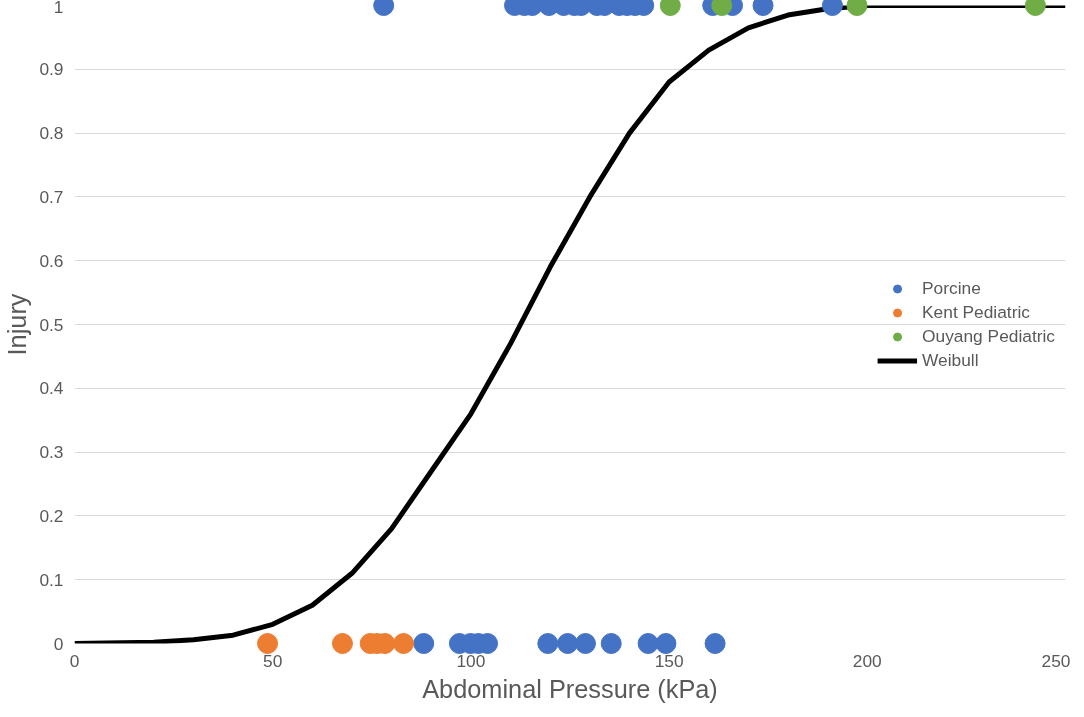  Describe the element at coordinates (867, 660) in the screenshot. I see `x-tick-label: 200` at that location.